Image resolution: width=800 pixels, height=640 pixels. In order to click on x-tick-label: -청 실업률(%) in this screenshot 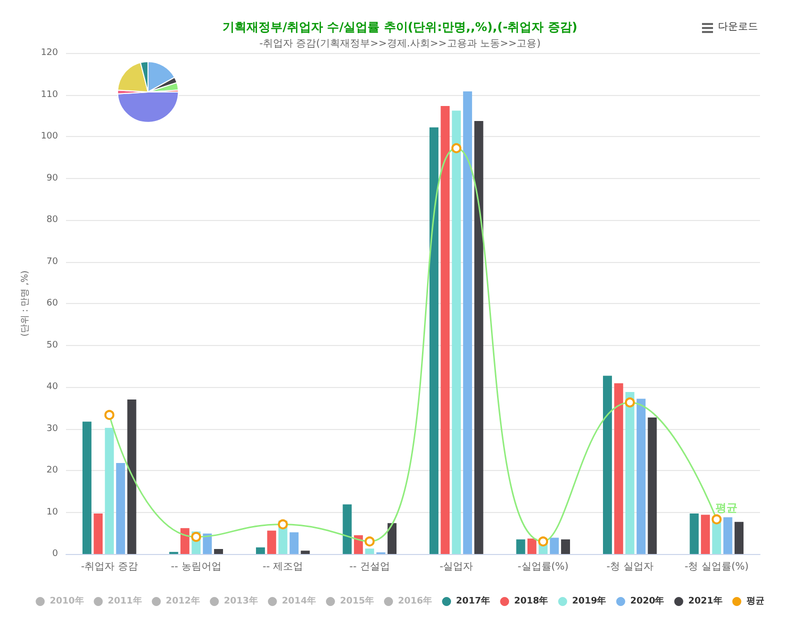, I will do `click(716, 567)`.